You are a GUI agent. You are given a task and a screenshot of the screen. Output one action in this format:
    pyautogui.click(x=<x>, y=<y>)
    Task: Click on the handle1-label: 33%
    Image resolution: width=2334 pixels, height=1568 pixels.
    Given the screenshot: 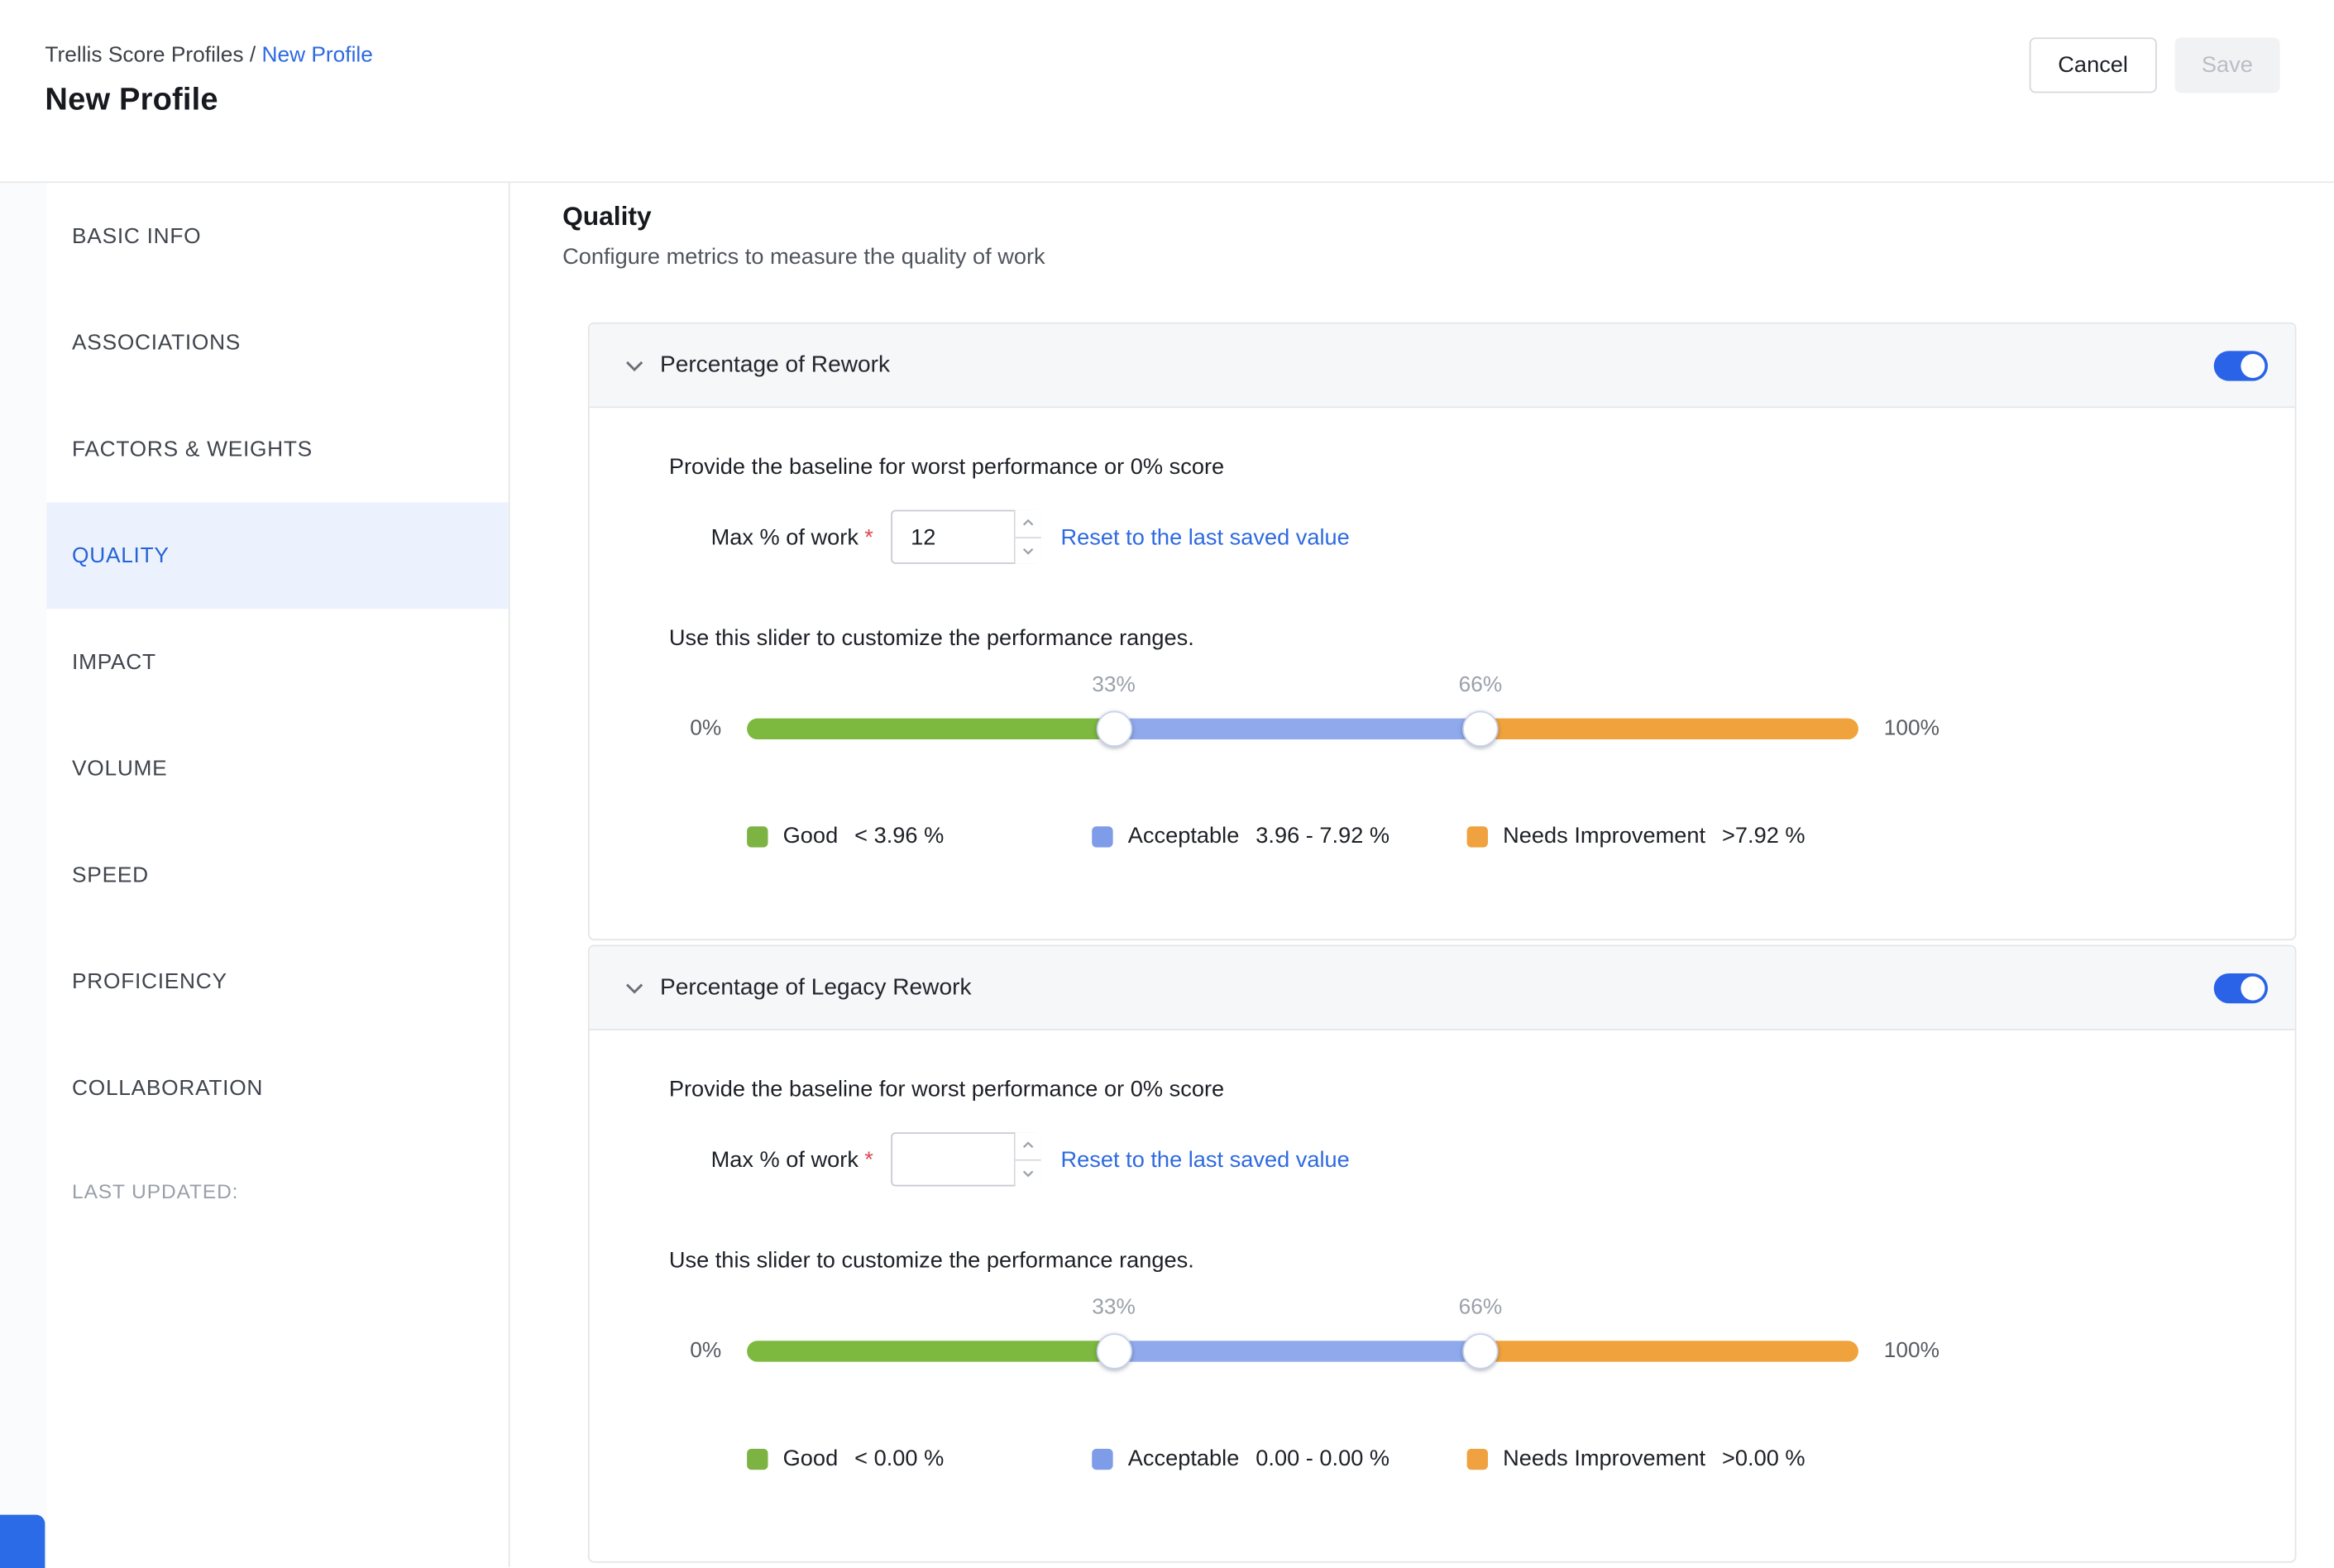 What is the action you would take?
    pyautogui.click(x=1114, y=685)
    